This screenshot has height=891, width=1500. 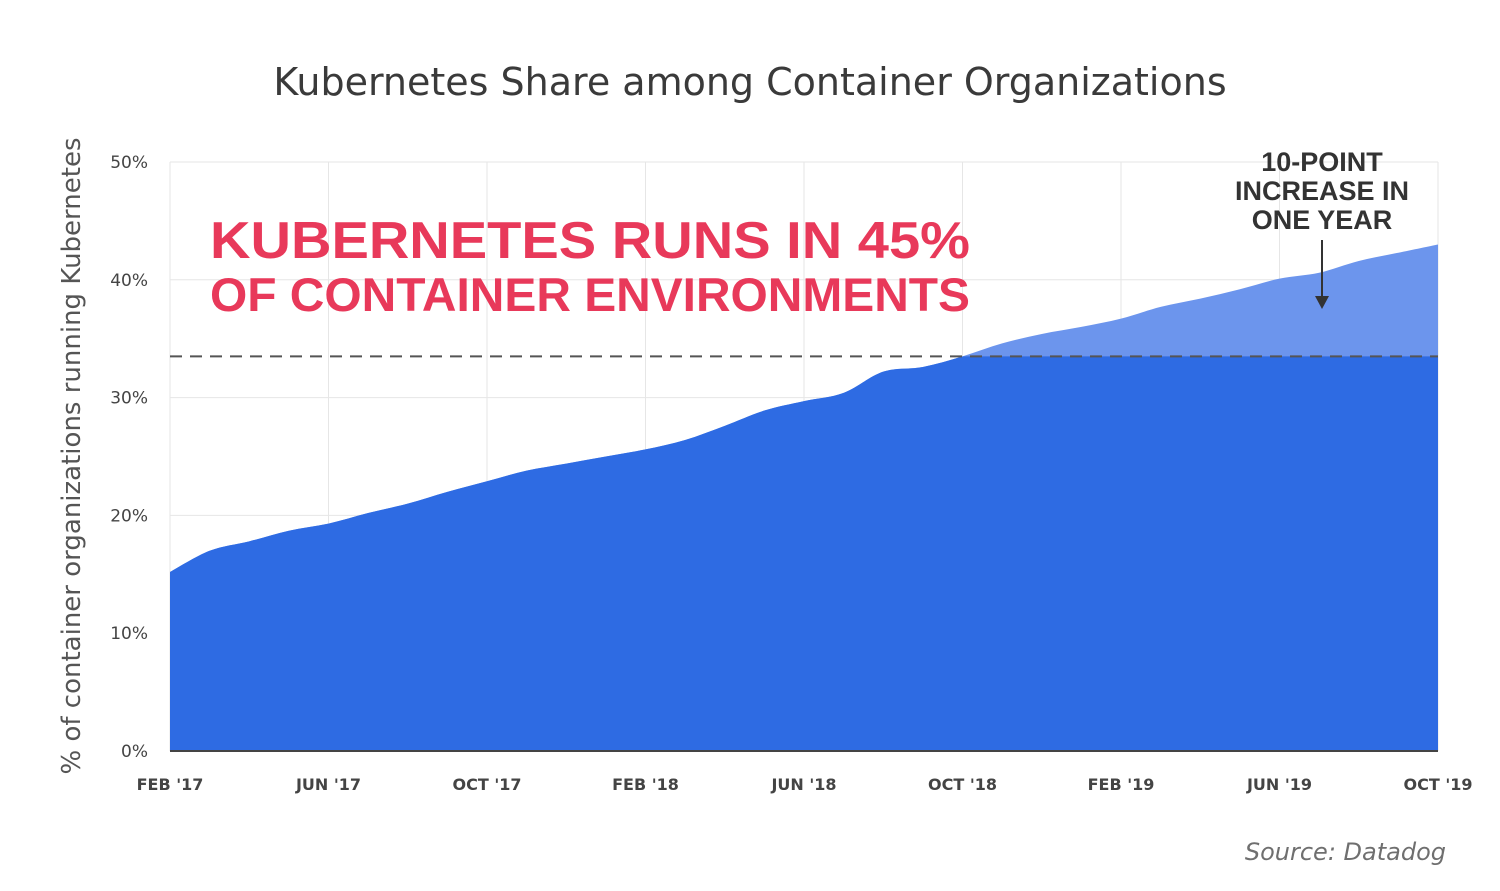 What do you see at coordinates (129, 399) in the screenshot?
I see `y-tick-label: 30%` at bounding box center [129, 399].